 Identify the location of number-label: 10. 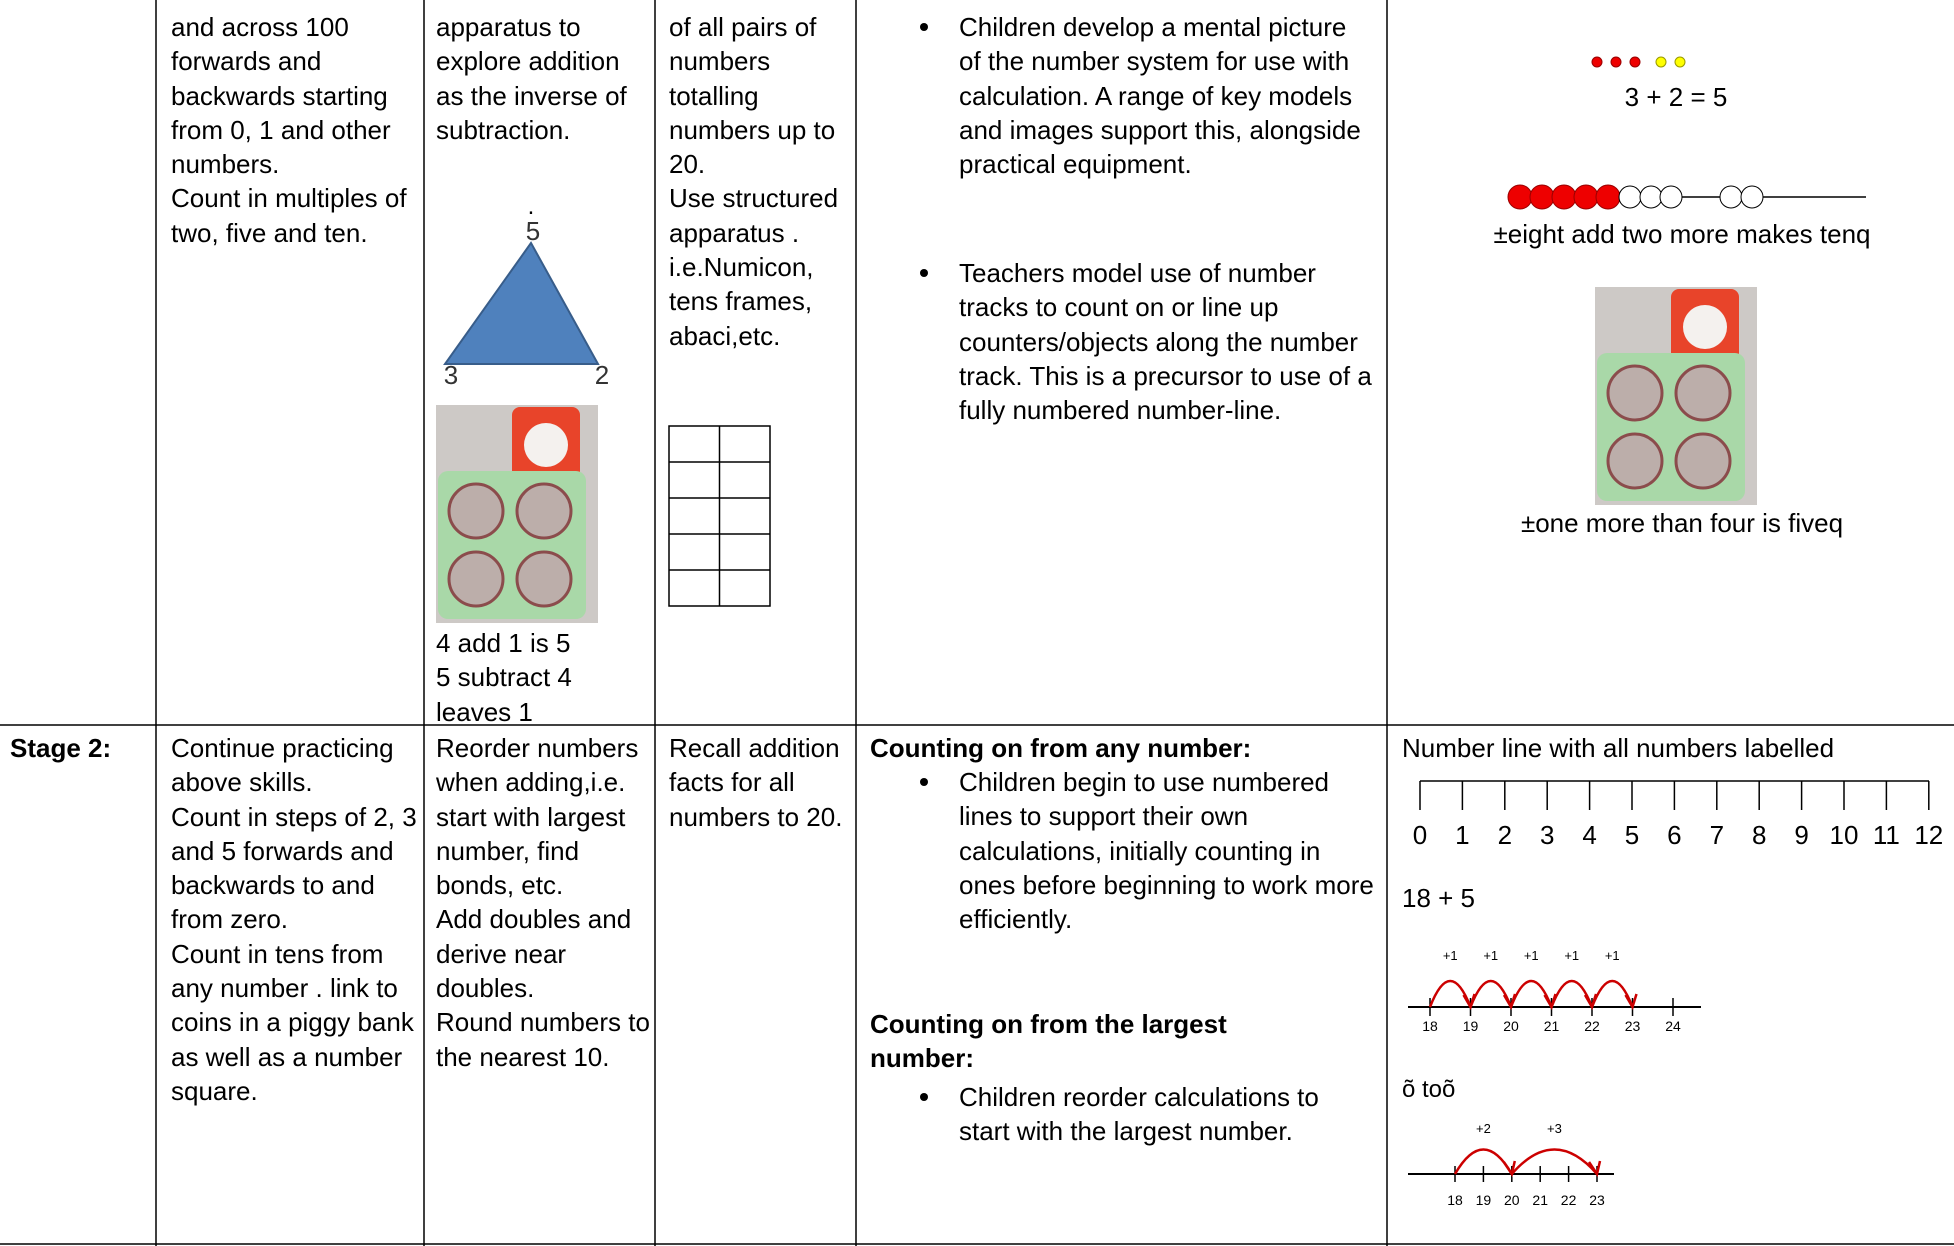
(1844, 835).